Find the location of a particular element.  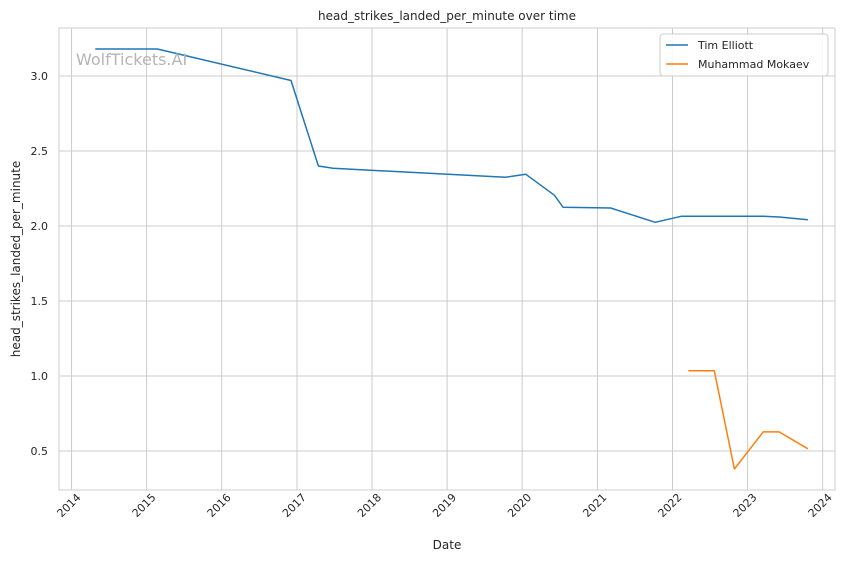

legend: Tim Elliott Muhammad Mokaev is located at coordinates (744, 55).